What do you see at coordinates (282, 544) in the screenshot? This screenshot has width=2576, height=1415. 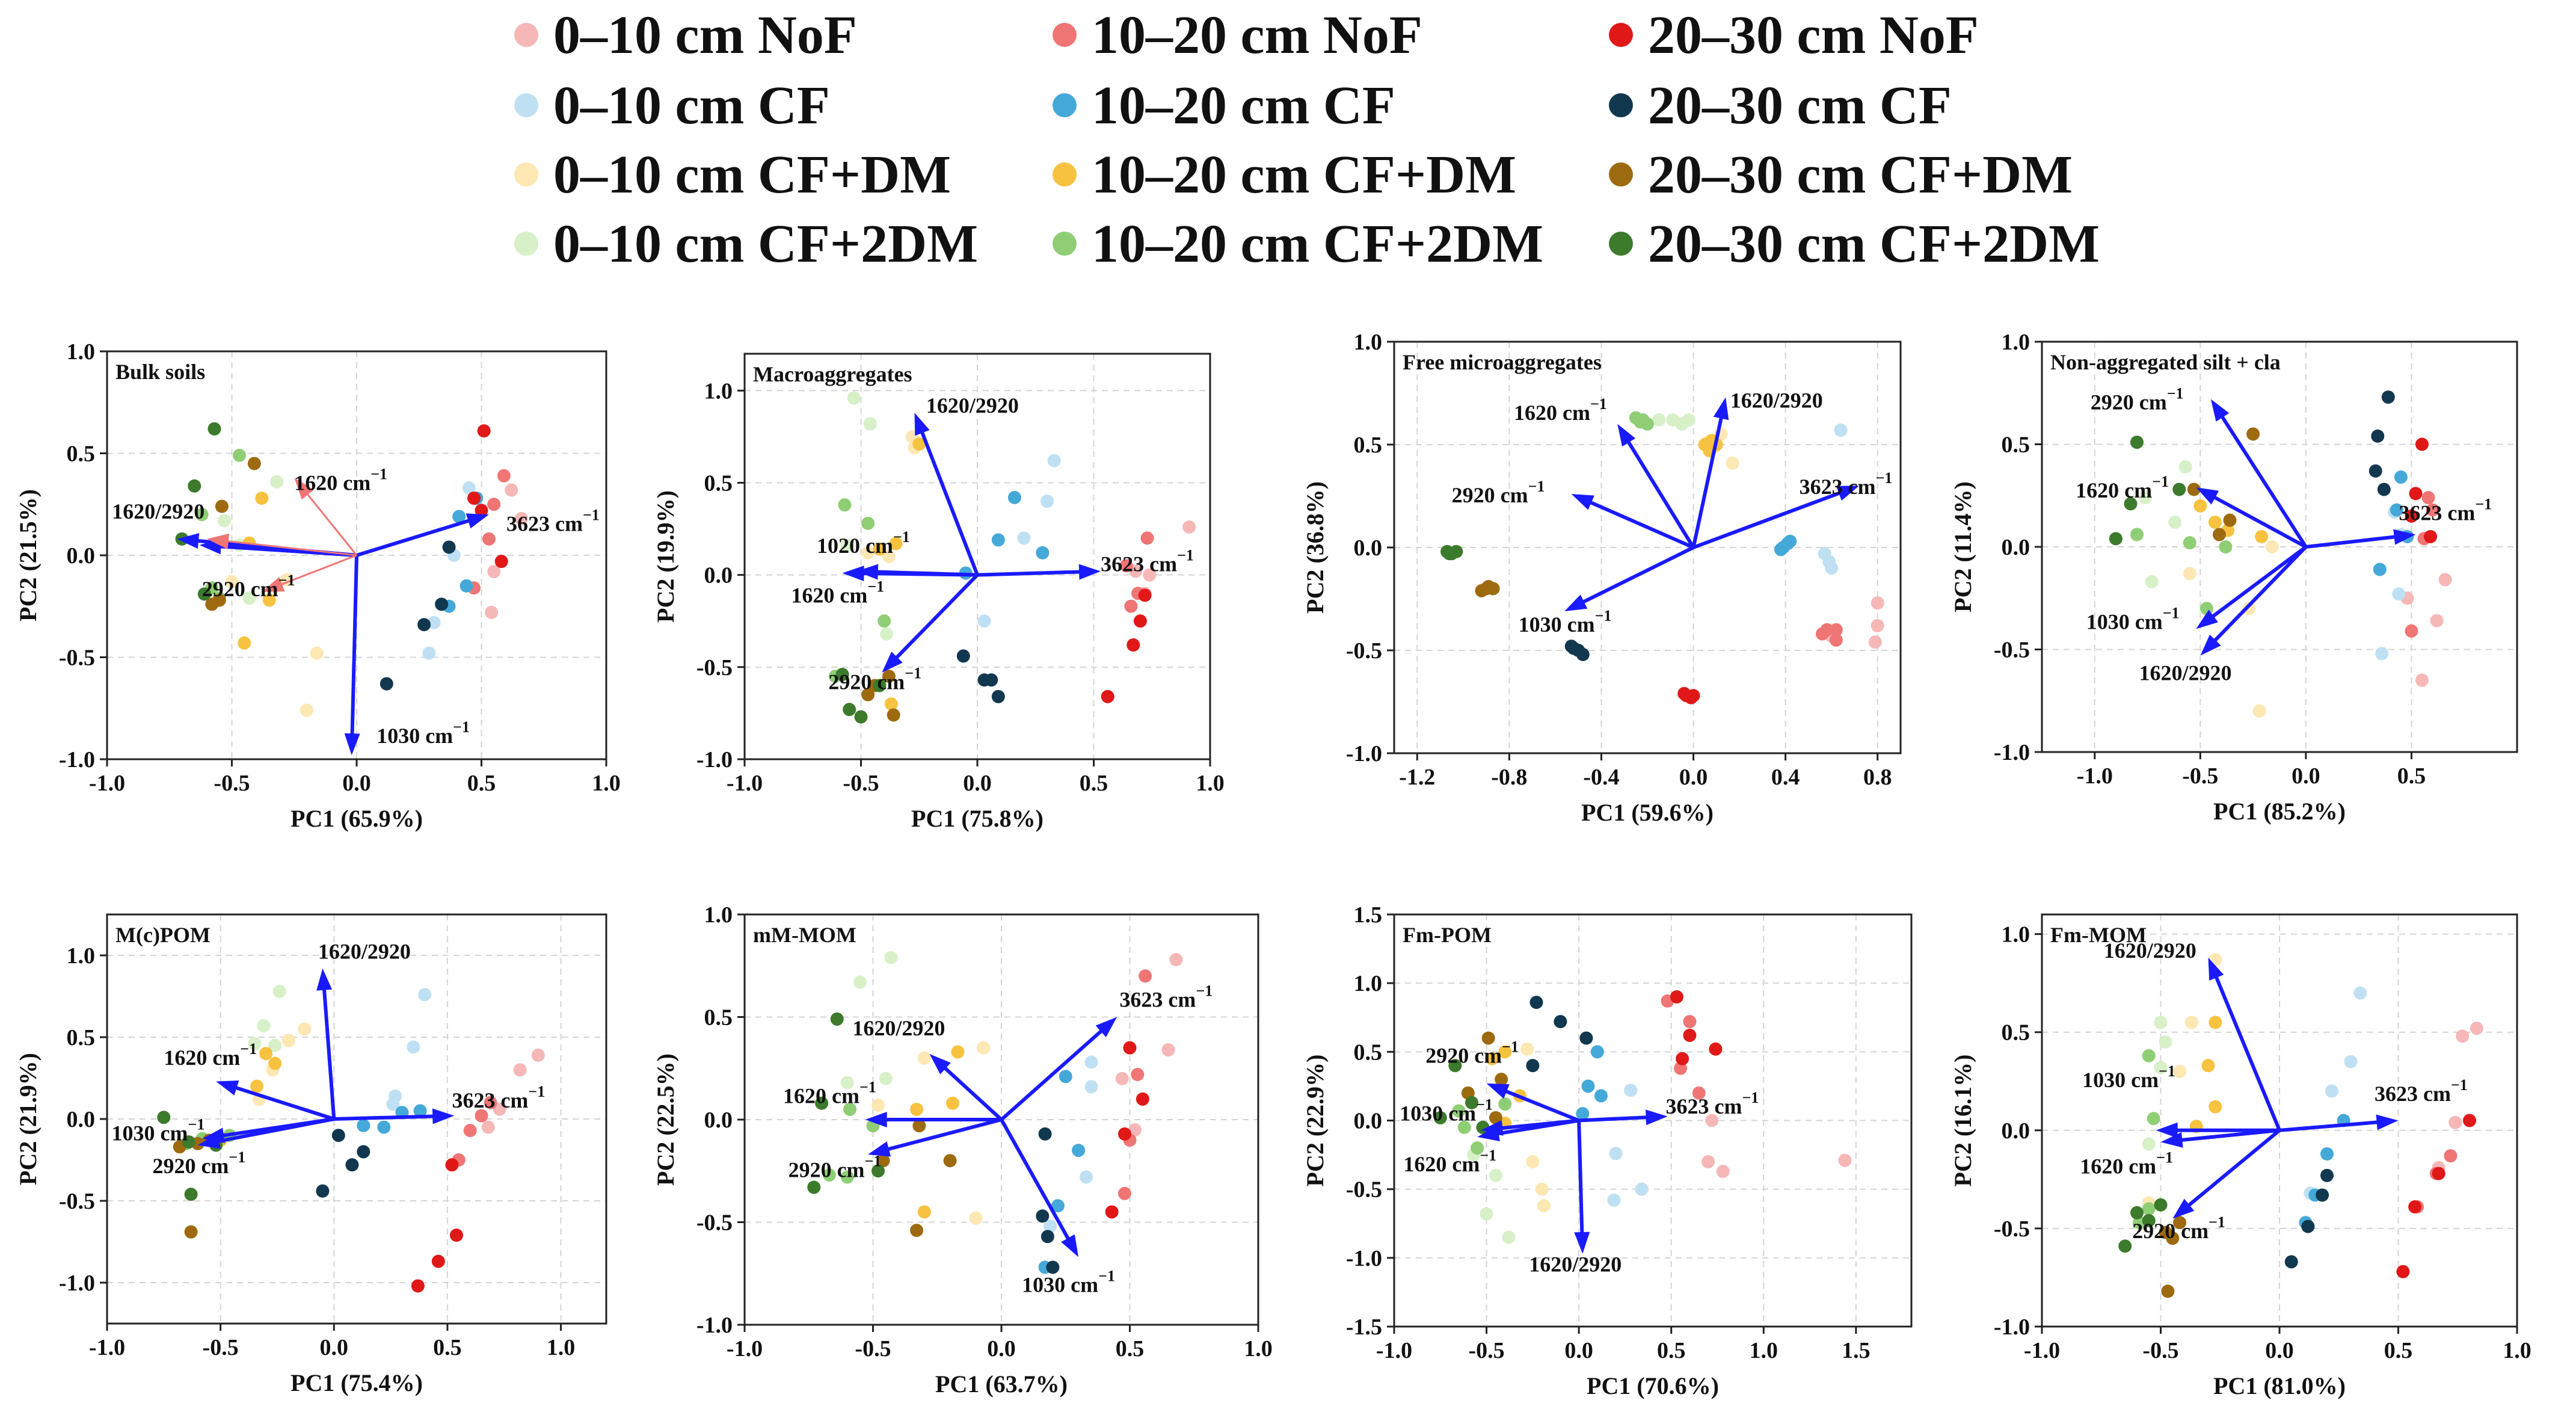 I see `loading-vector` at bounding box center [282, 544].